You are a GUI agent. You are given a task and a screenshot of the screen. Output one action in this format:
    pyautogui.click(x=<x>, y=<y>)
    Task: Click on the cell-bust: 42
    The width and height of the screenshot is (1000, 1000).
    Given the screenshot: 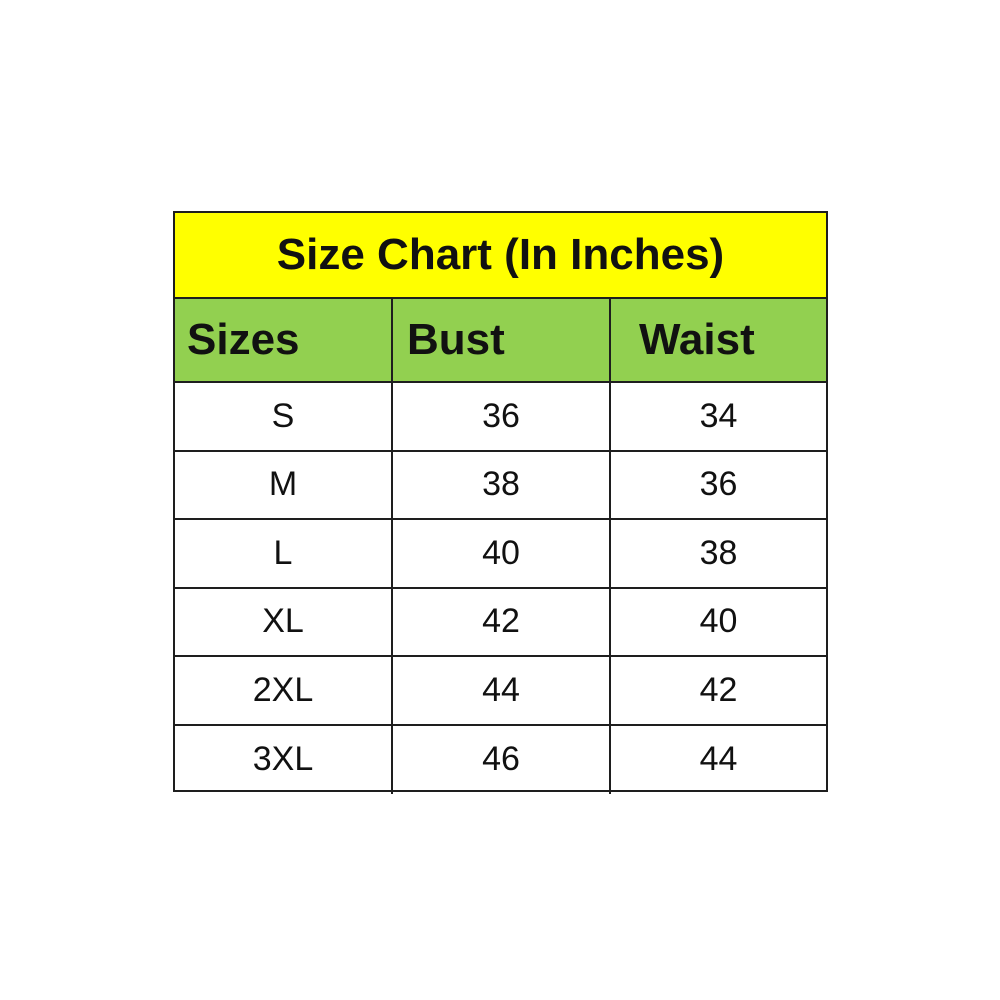 What is the action you would take?
    pyautogui.click(x=502, y=621)
    